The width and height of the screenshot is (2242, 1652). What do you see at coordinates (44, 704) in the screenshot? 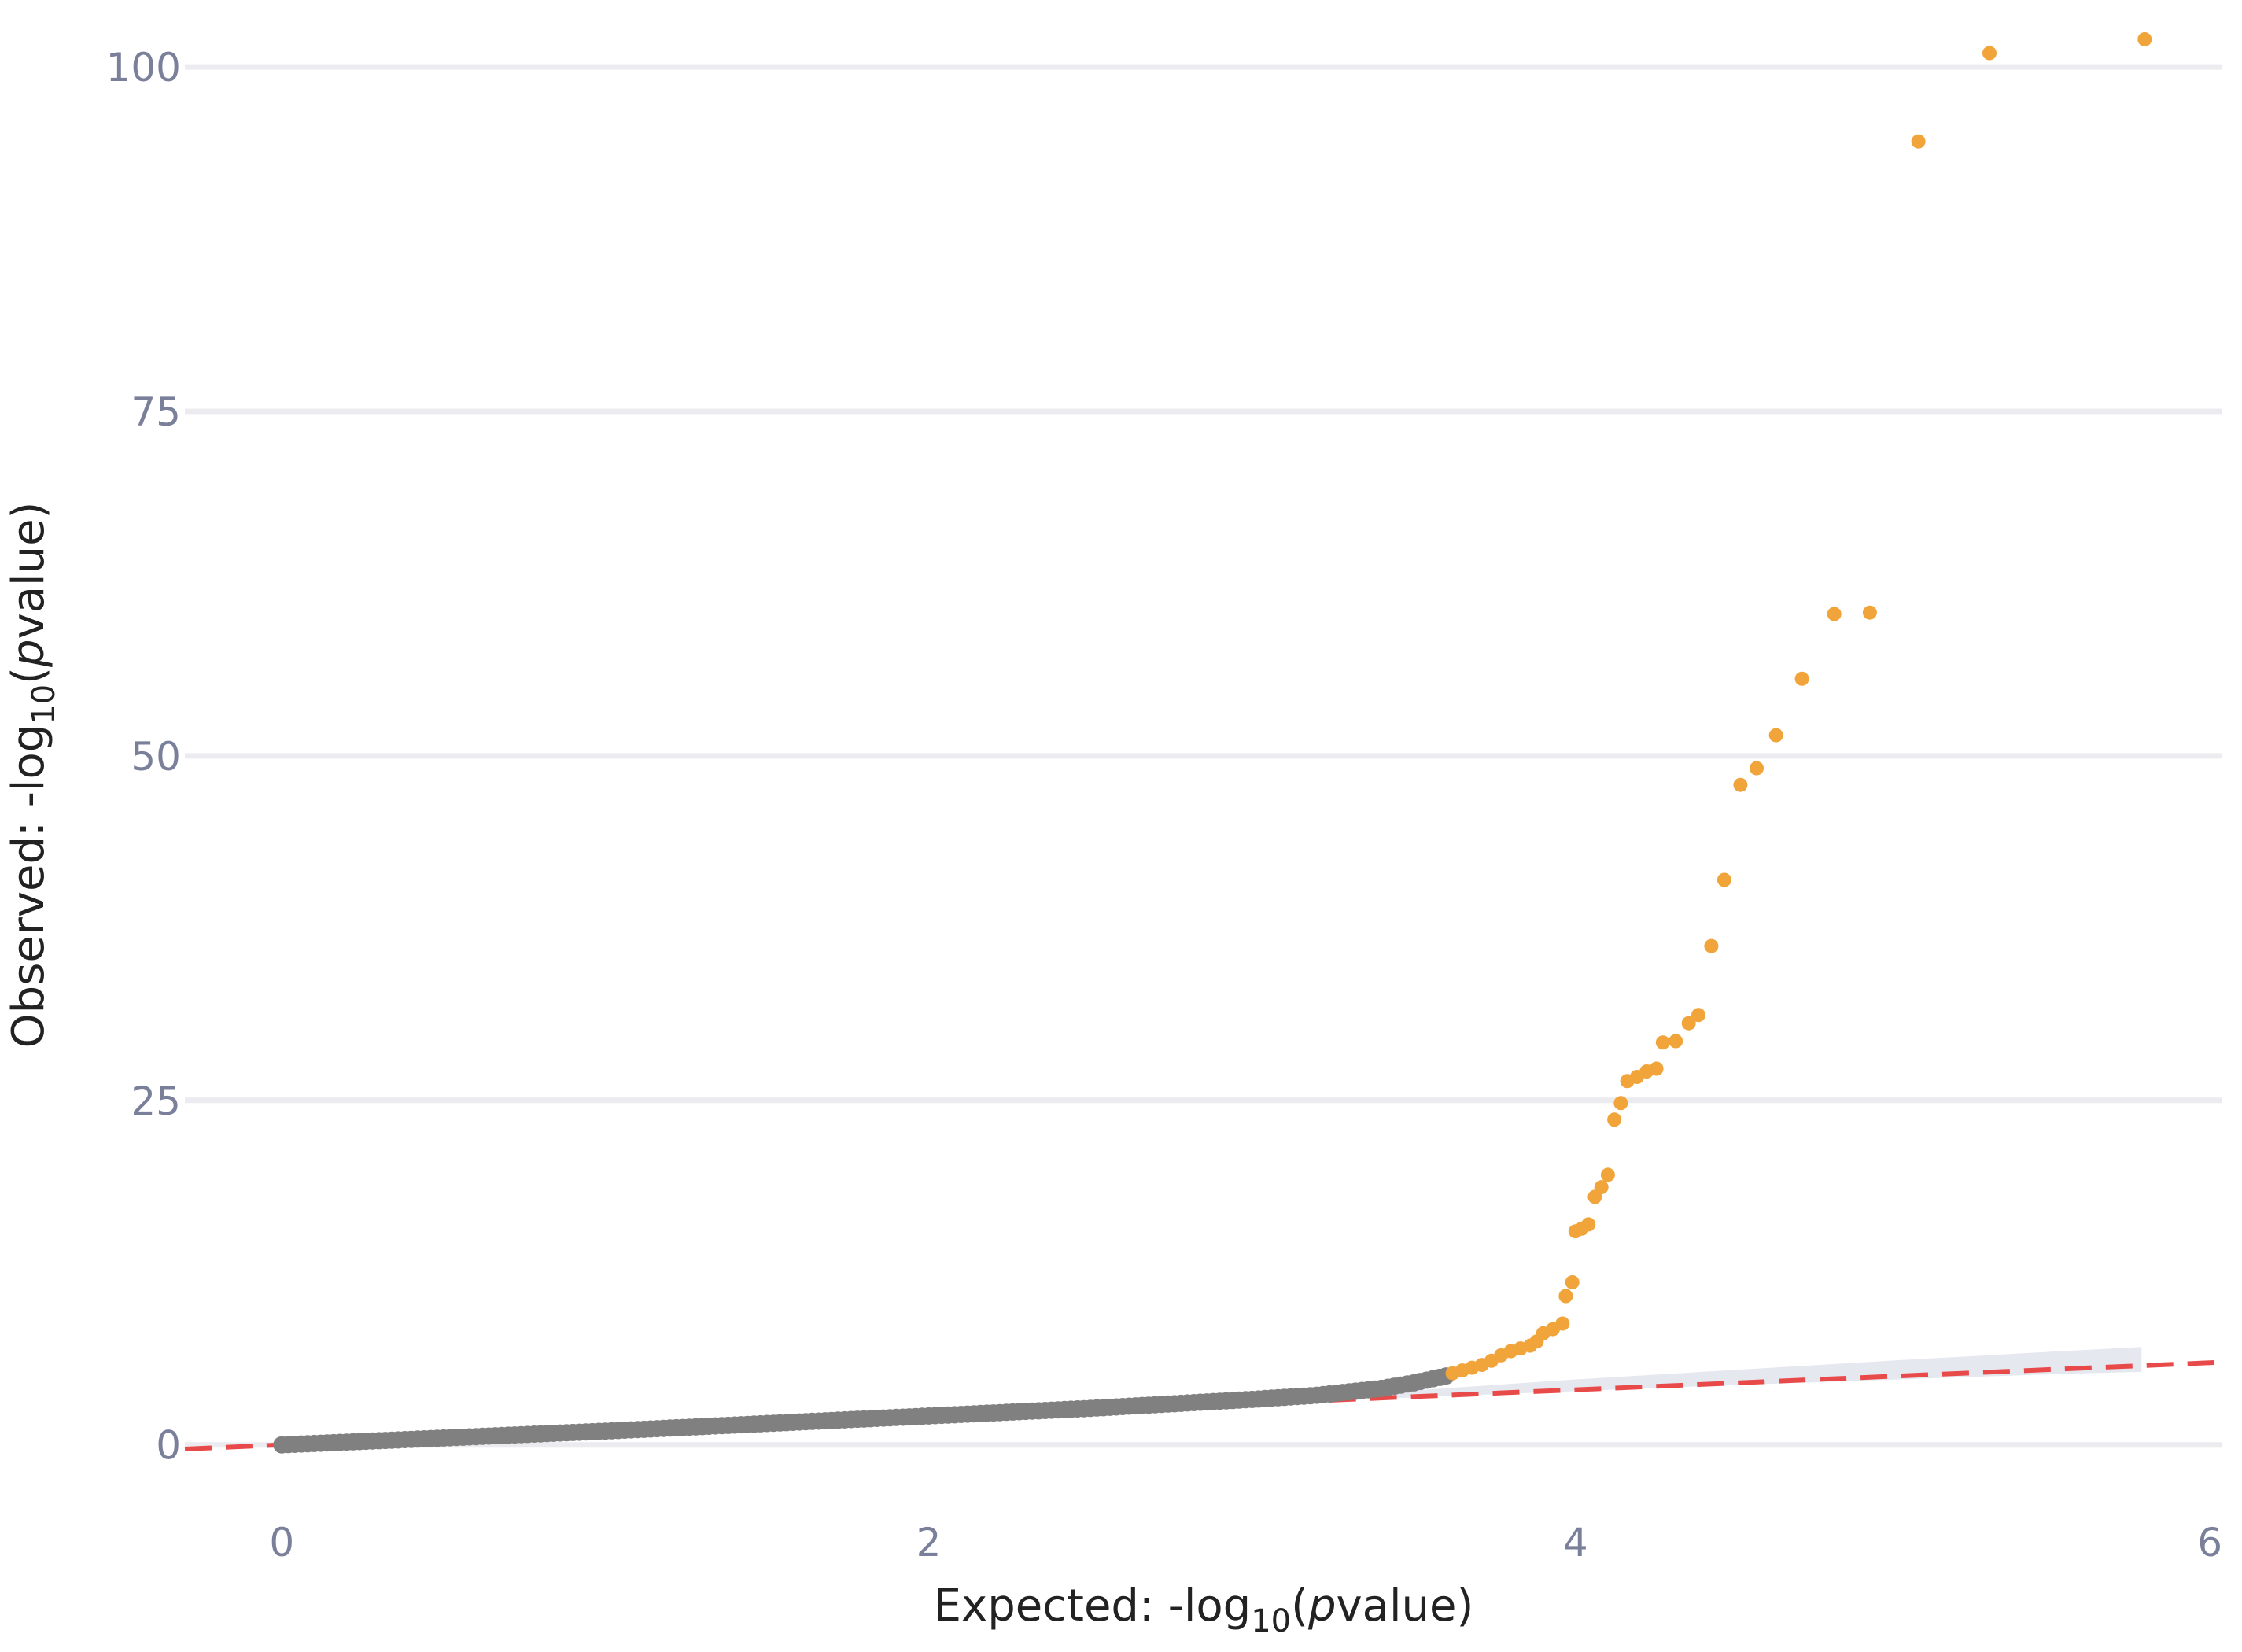
I see `y-axis-title-subscript: 10` at bounding box center [44, 704].